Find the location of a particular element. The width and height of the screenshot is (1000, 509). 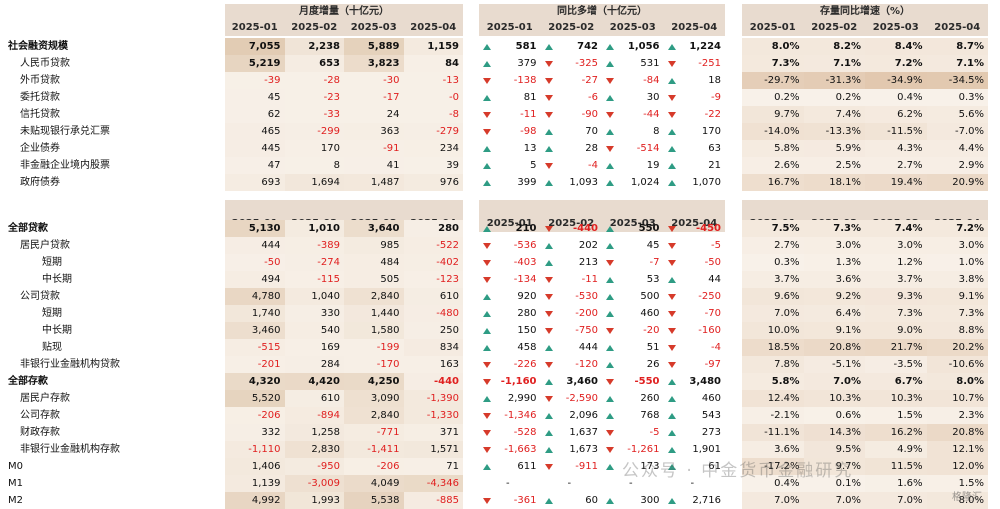

monthly-cell: 484 is located at coordinates (374, 262).